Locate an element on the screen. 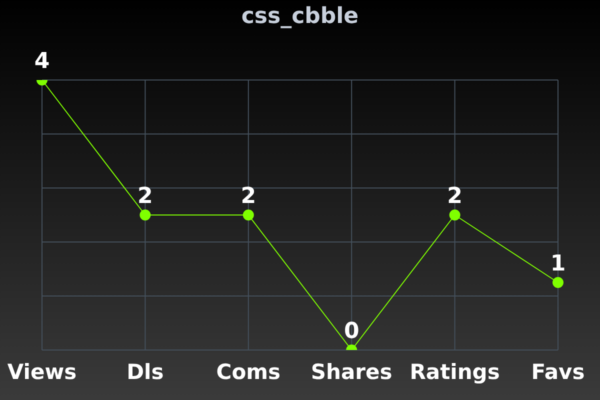  x-tick-label: Ratings is located at coordinates (455, 372).